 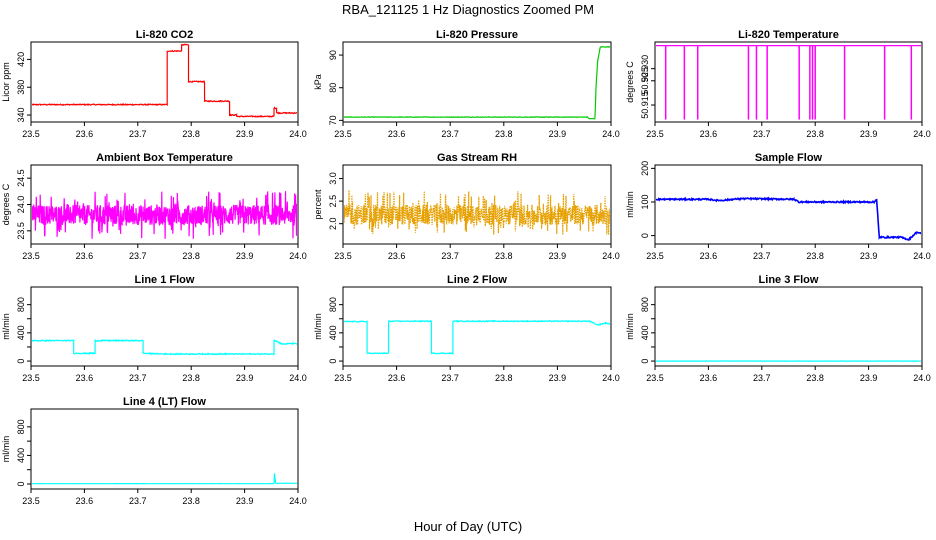 What do you see at coordinates (165, 280) in the screenshot?
I see `panel-title: Line 1 Flow` at bounding box center [165, 280].